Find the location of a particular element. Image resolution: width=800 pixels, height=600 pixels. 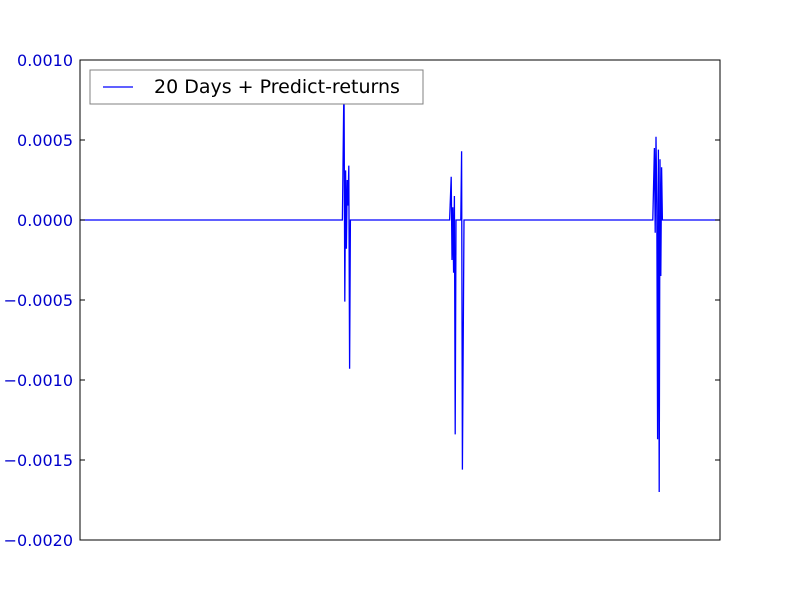

y-tick-label: −0.0005 is located at coordinates (38, 300).